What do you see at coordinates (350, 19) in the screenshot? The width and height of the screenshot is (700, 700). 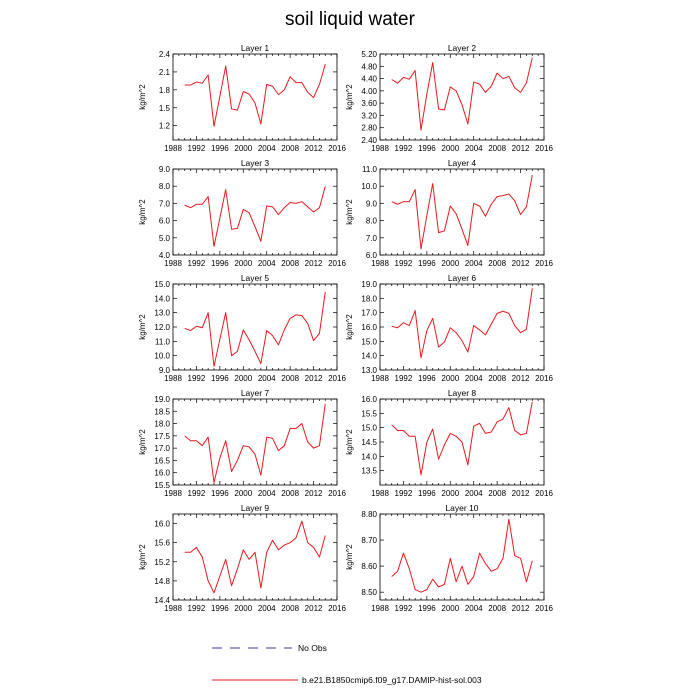 I see `page-title: soil liquid water` at bounding box center [350, 19].